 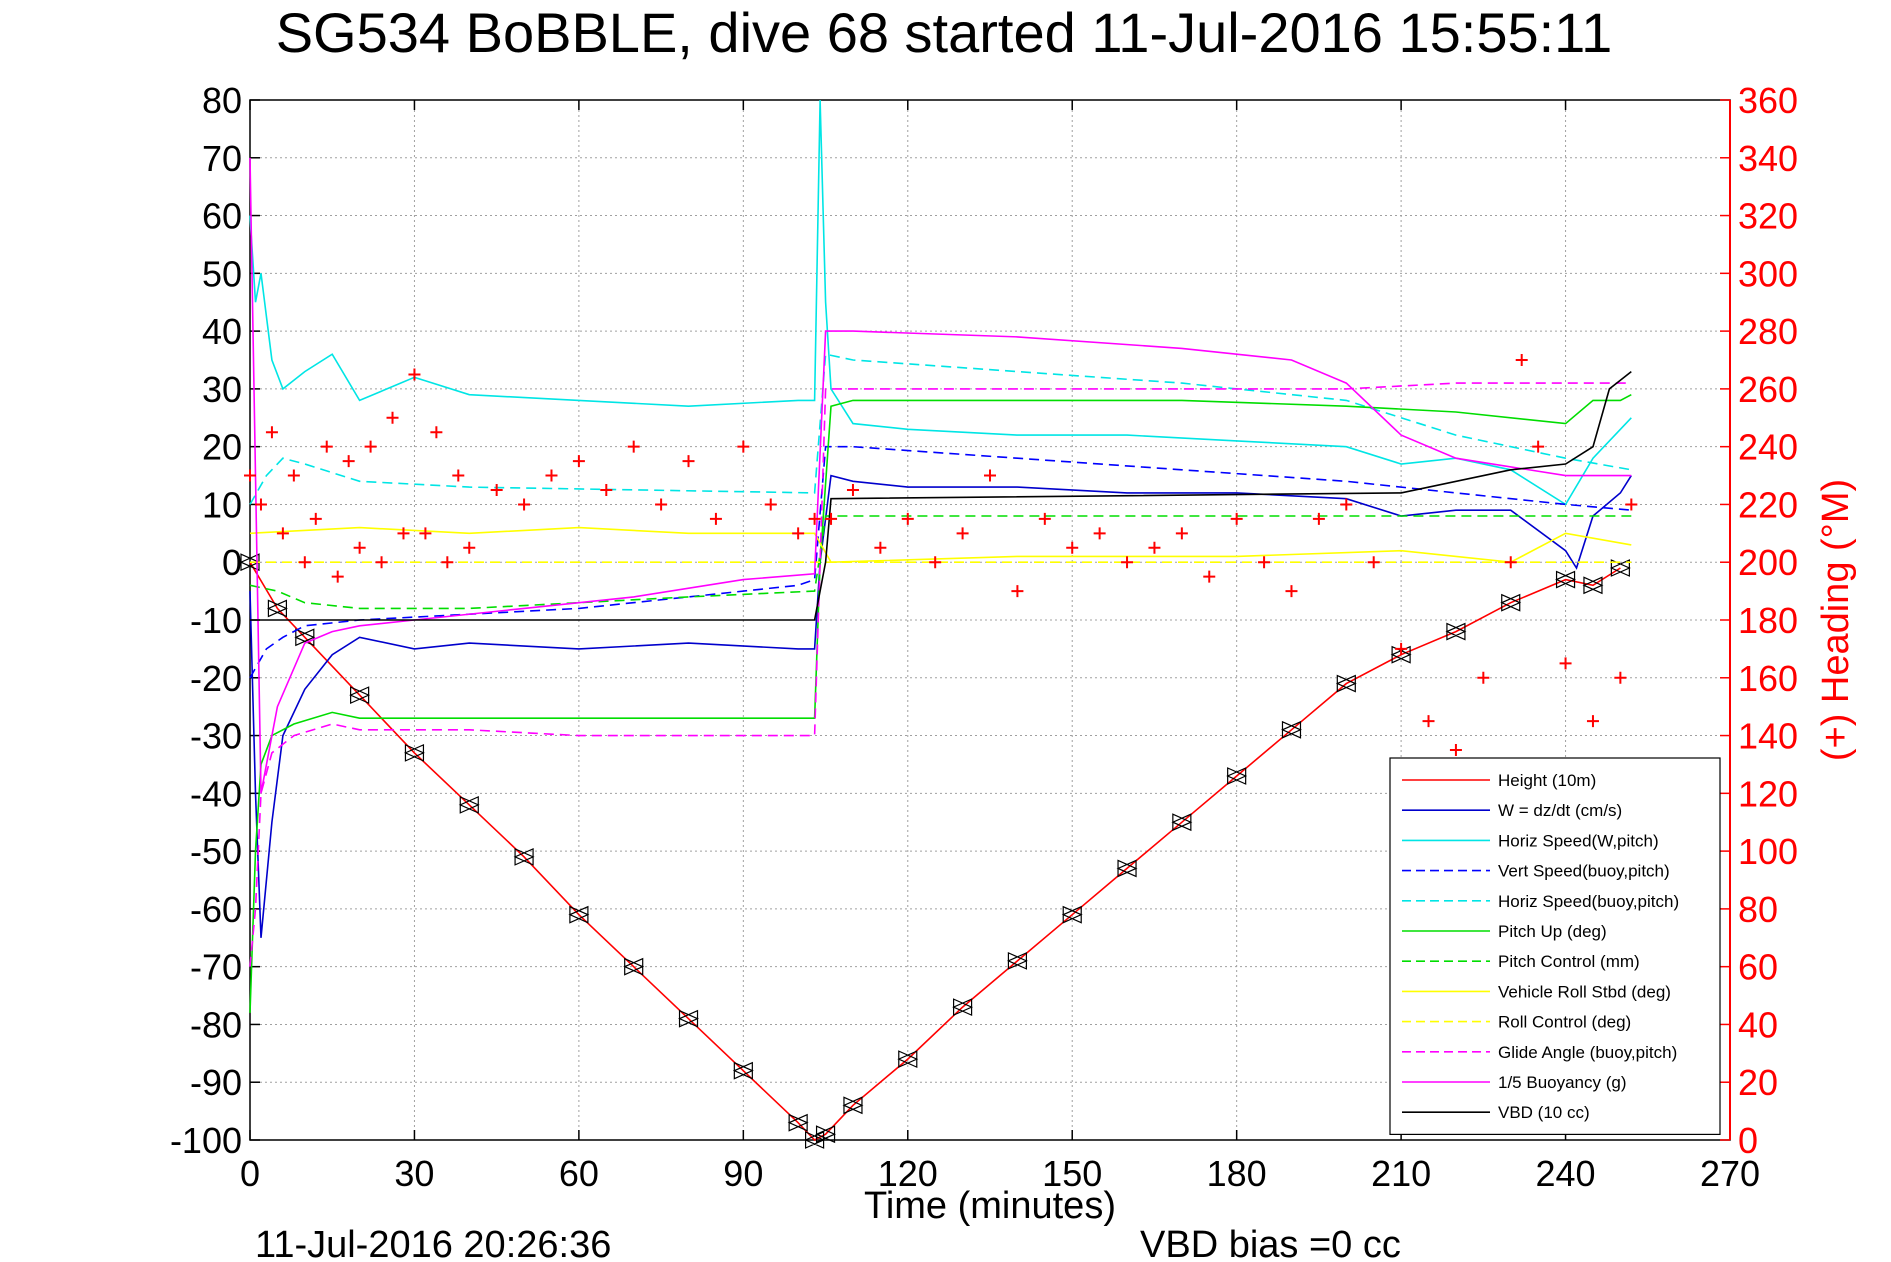 I want to click on right-y-tick-label: 140, so click(x=1768, y=736).